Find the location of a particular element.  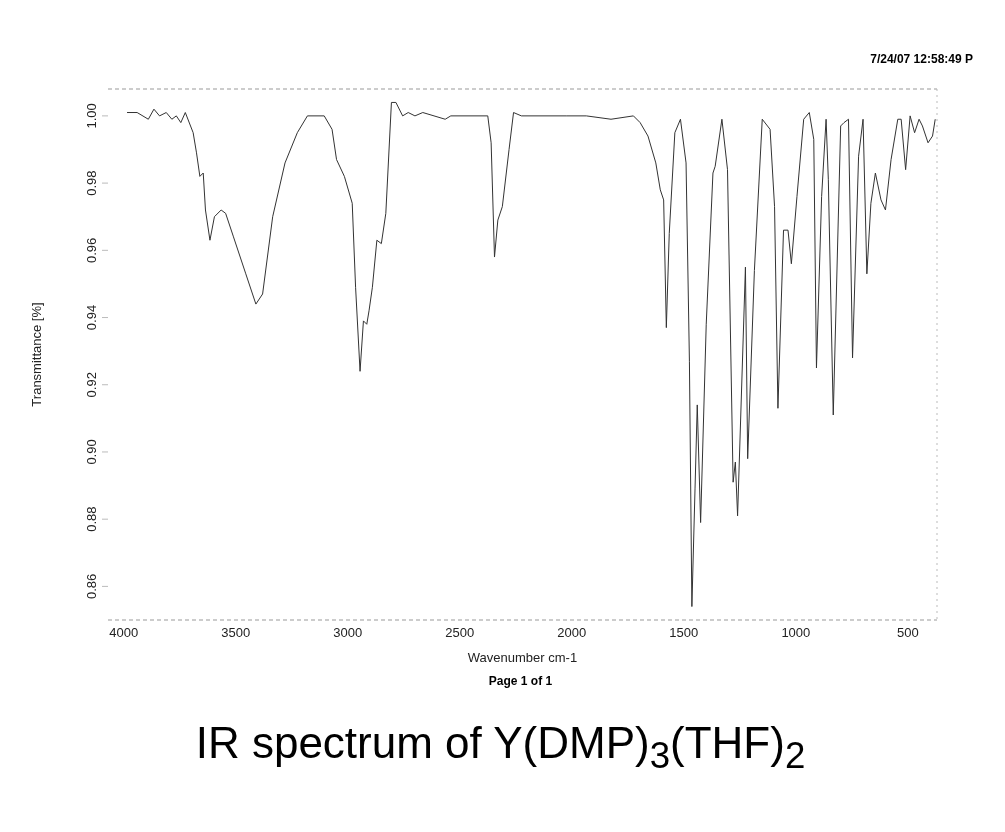

x-tick-label: 3500 is located at coordinates (236, 633).